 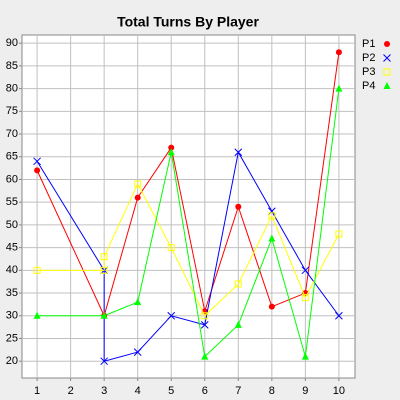 I want to click on y-tick-label: 50, so click(x=12, y=225).